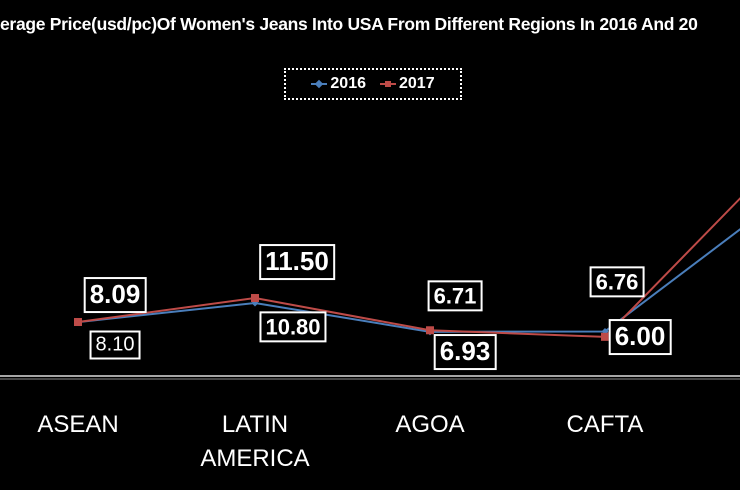  What do you see at coordinates (293, 327) in the screenshot?
I see `data-label-2016: 10.80` at bounding box center [293, 327].